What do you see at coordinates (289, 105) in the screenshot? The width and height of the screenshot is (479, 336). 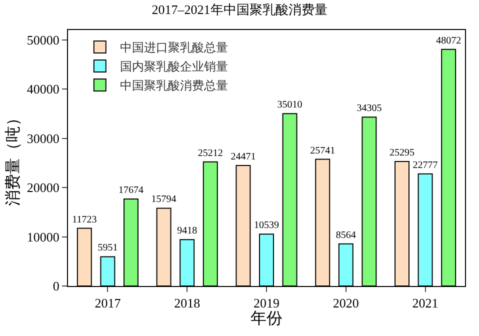 I see `data-label: 35010` at bounding box center [289, 105].